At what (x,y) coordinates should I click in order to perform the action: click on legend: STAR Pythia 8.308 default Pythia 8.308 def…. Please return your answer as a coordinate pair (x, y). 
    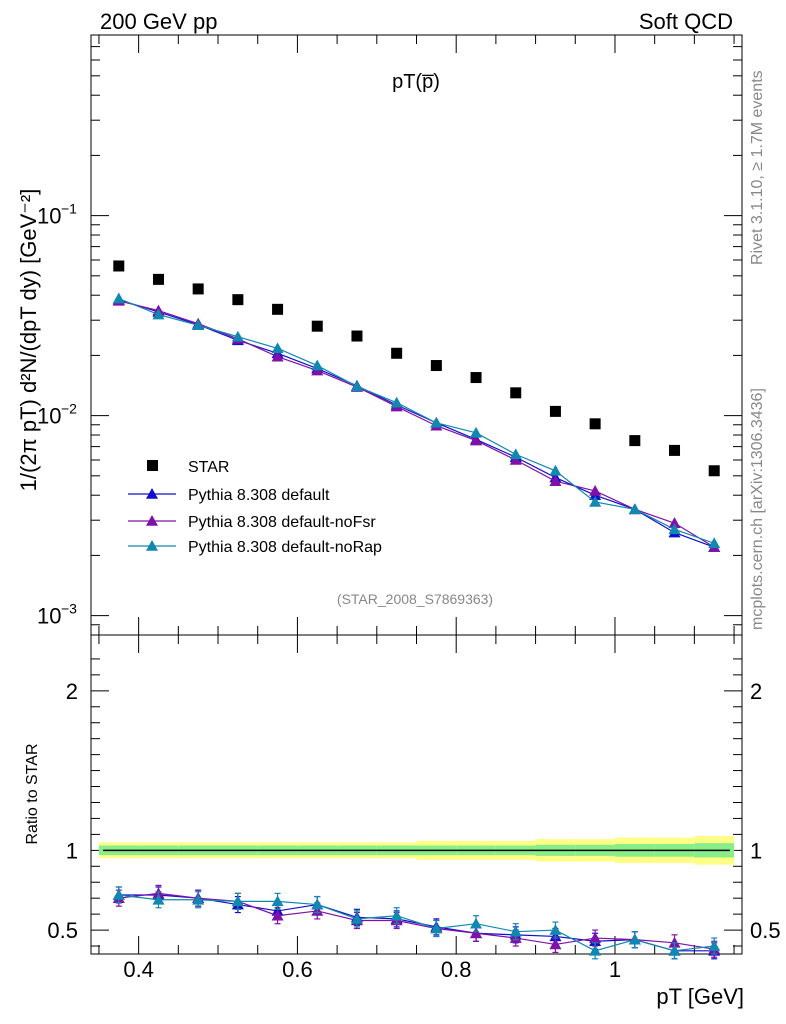
    Looking at the image, I should click on (255, 507).